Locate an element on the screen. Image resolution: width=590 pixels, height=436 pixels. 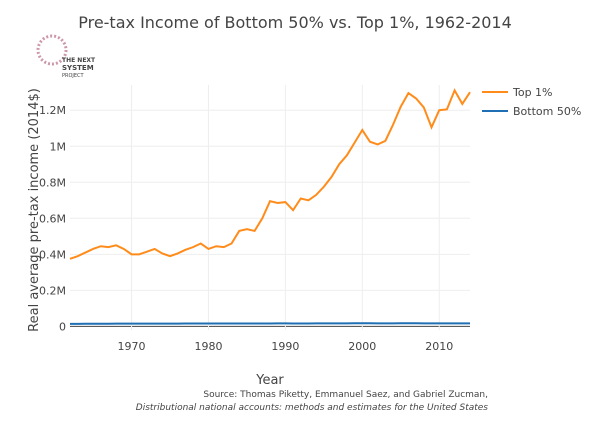
y-axis-label: Real average pre-tax income (2014$) is located at coordinates (34, 210).